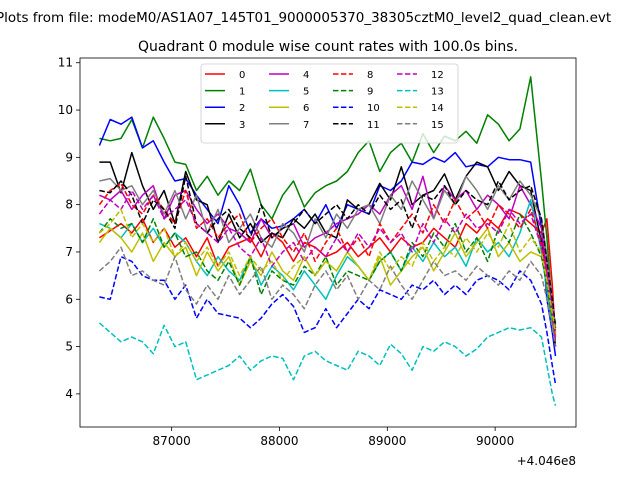 The width and height of the screenshot is (640, 480). What do you see at coordinates (65, 110) in the screenshot?
I see `y-tick-label: 10` at bounding box center [65, 110].